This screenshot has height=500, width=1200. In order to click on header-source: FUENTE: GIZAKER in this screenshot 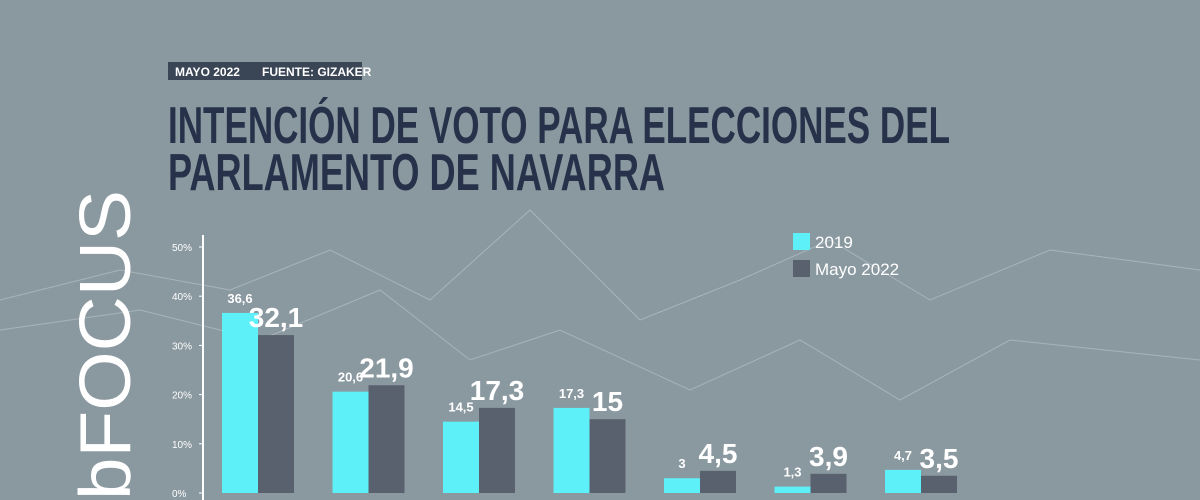, I will do `click(317, 72)`.